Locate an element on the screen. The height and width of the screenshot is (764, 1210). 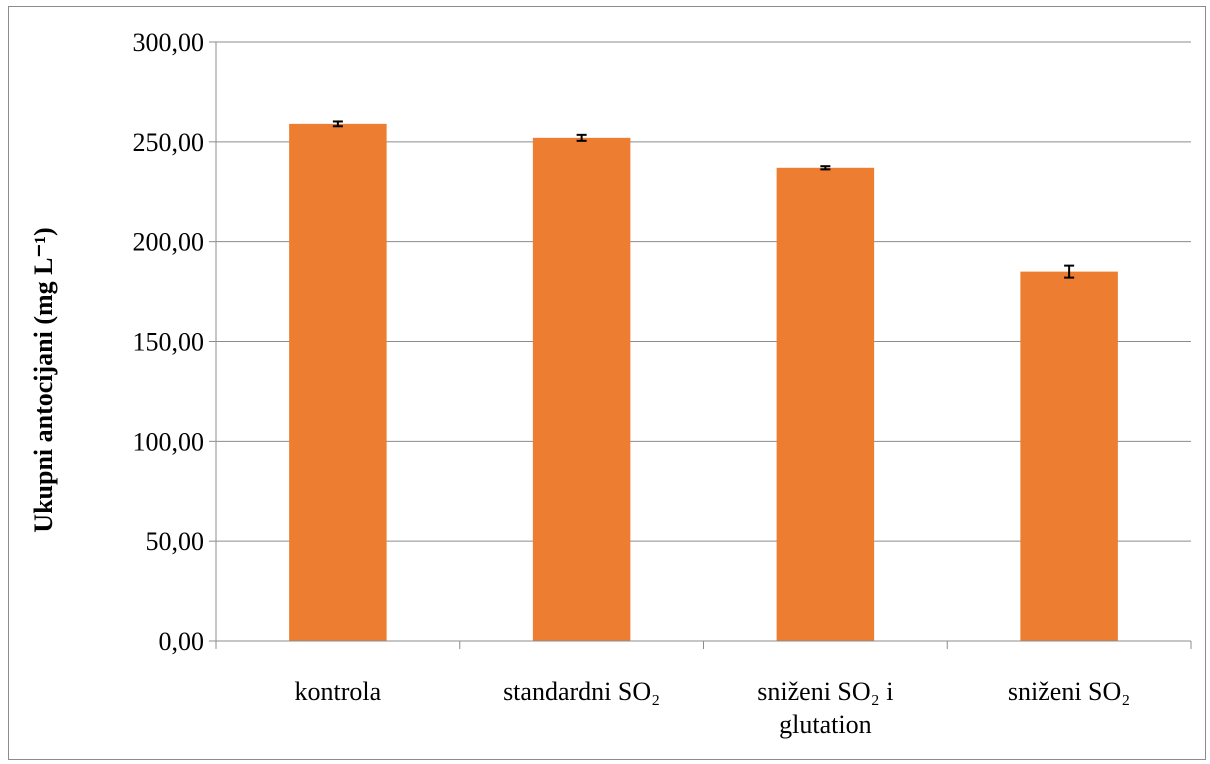
x-category-label: glutation is located at coordinates (825, 724).